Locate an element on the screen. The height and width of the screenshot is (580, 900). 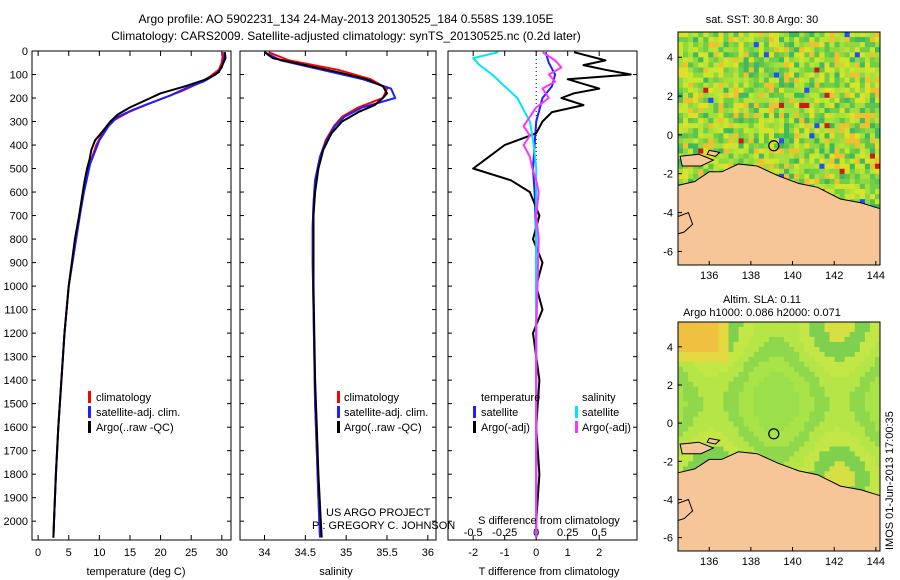
sla-map-title-line1: Altim. SLA: 0.11 is located at coordinates (762, 300).